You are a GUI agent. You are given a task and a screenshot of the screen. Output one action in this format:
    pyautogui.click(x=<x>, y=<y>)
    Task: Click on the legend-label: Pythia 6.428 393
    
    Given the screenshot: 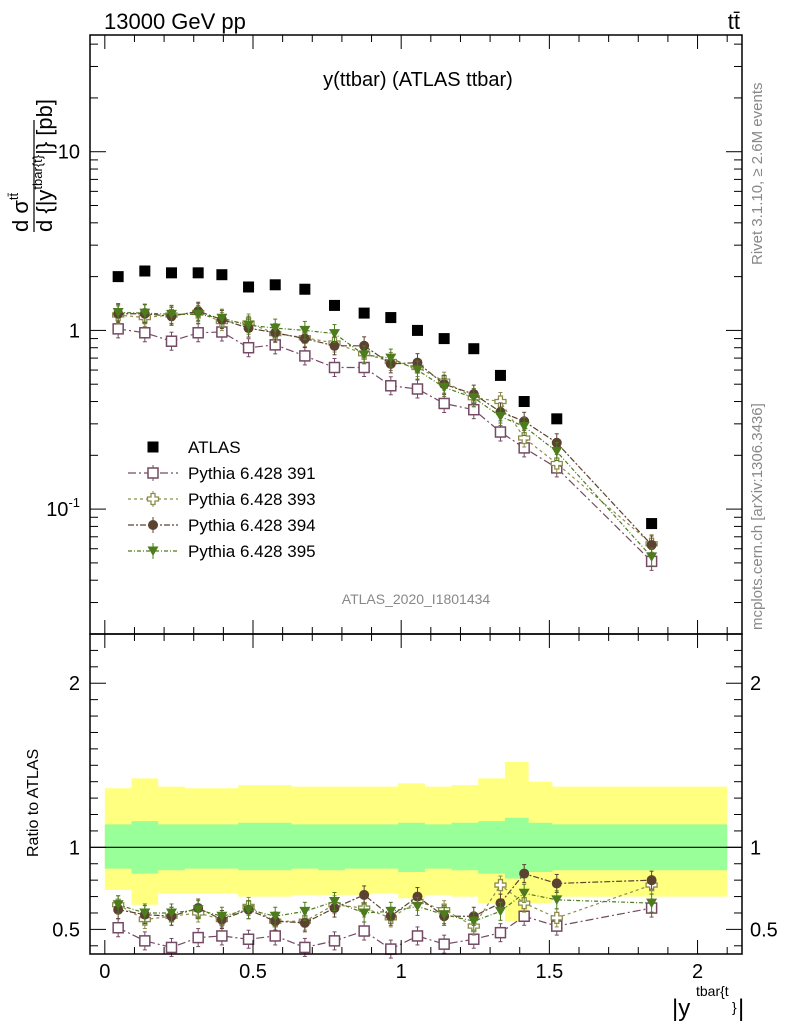 What is the action you would take?
    pyautogui.click(x=252, y=499)
    